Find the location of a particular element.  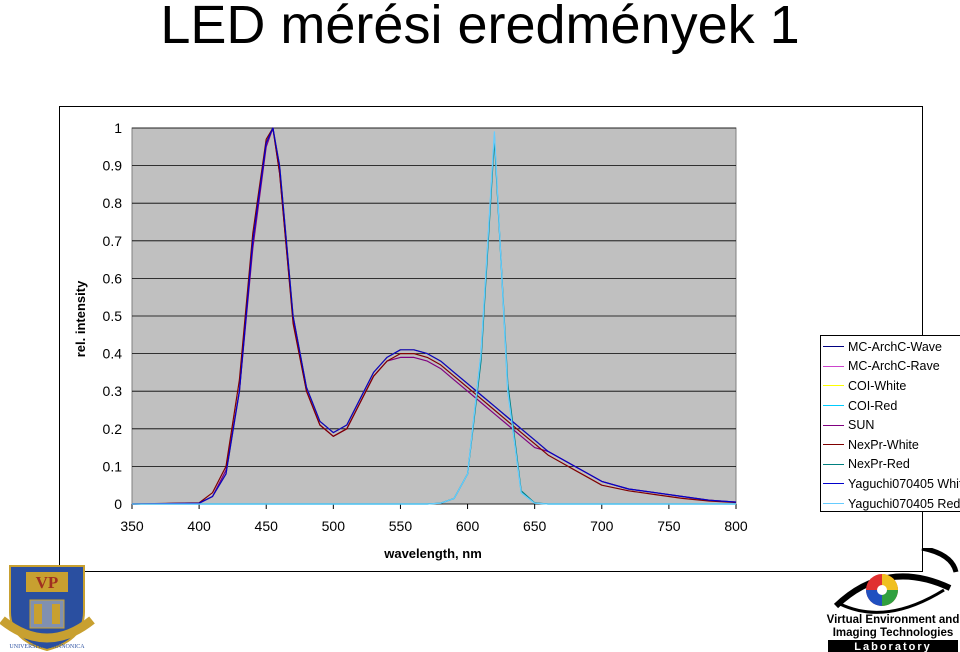

legend-item: NexPr-White is located at coordinates (891, 445).